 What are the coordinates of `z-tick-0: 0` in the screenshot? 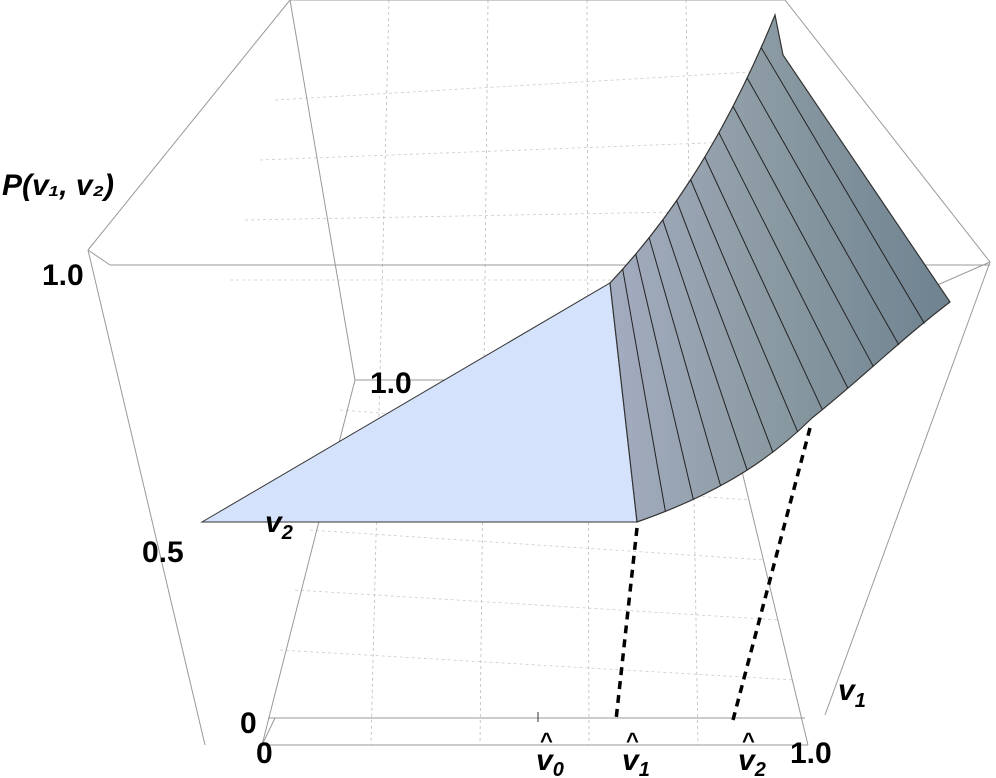 It's located at (248, 723).